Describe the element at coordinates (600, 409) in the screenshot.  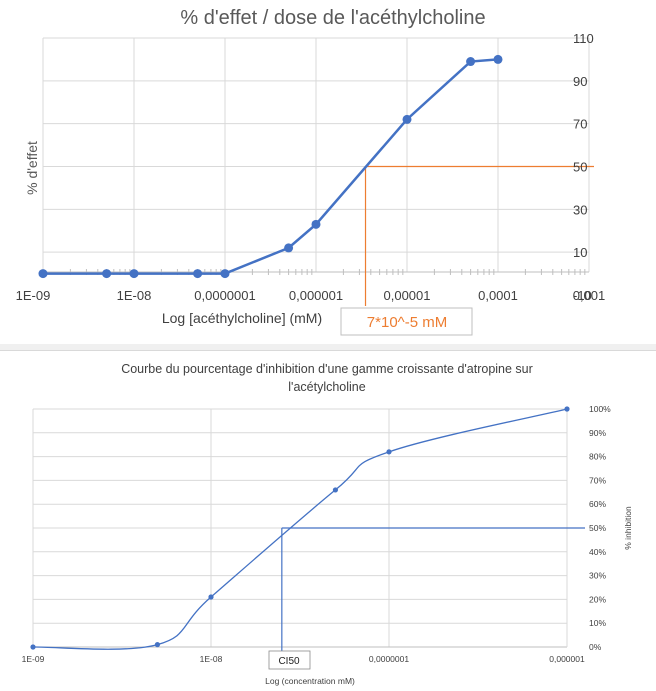
I see `y-tick-label: 100%` at that location.